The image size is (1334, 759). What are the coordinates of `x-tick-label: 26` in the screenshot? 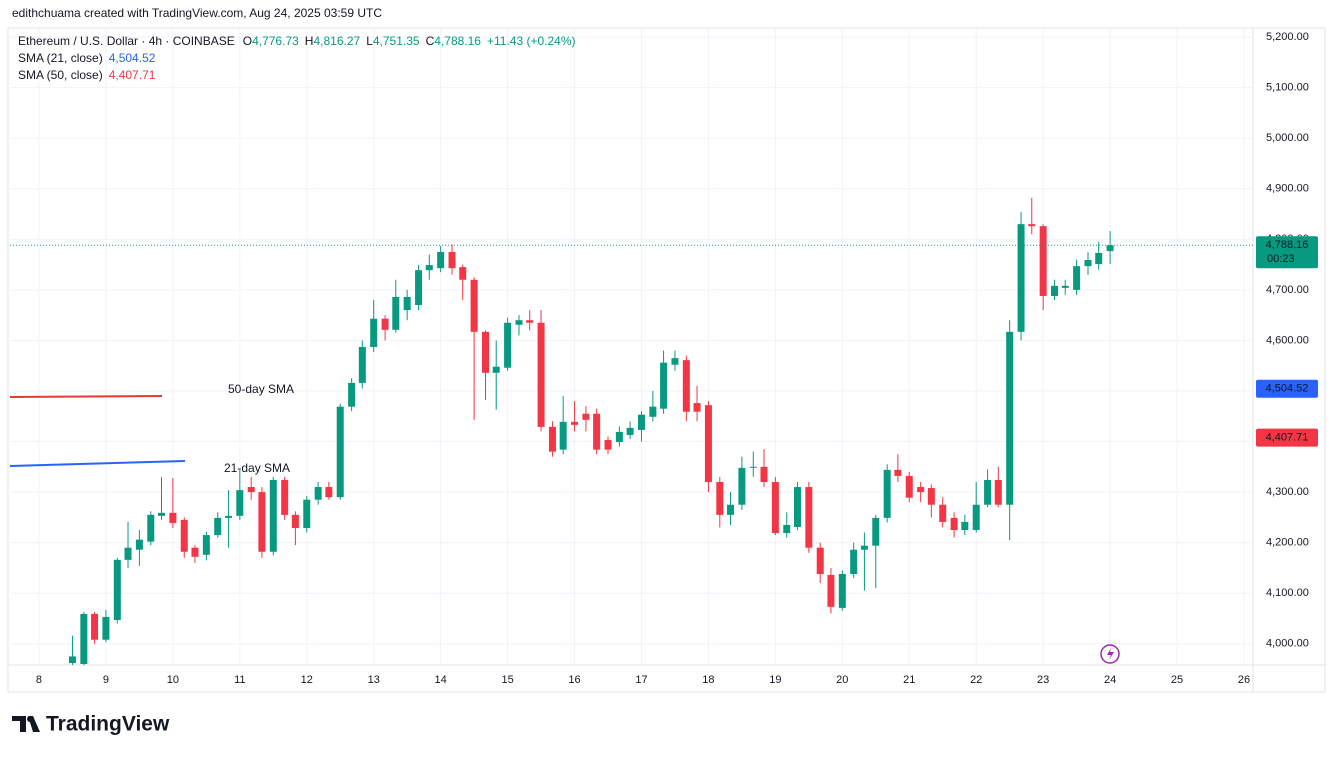 It's located at (1244, 680).